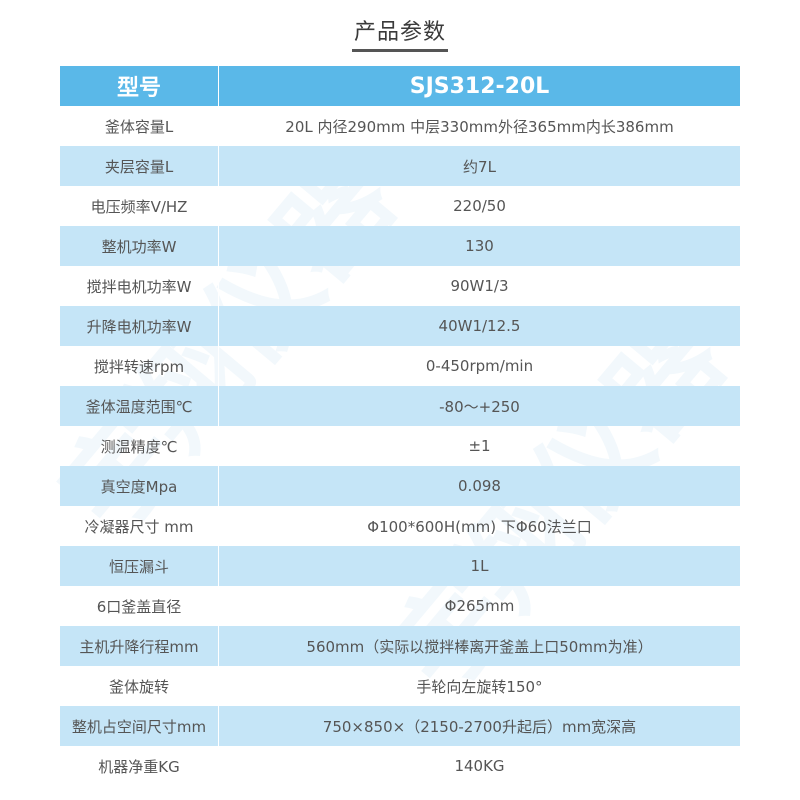 The height and width of the screenshot is (800, 800). I want to click on row-value: 约7L, so click(479, 166).